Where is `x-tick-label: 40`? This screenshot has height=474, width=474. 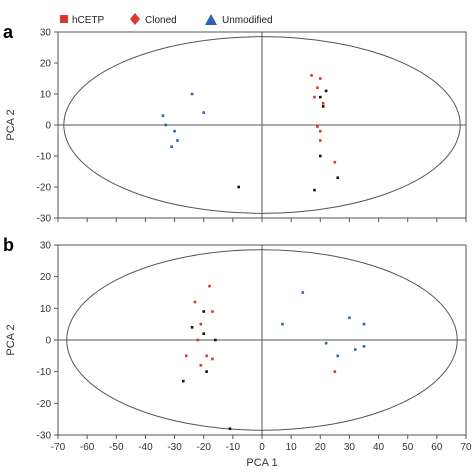 x-tick-label: 40 is located at coordinates (379, 447).